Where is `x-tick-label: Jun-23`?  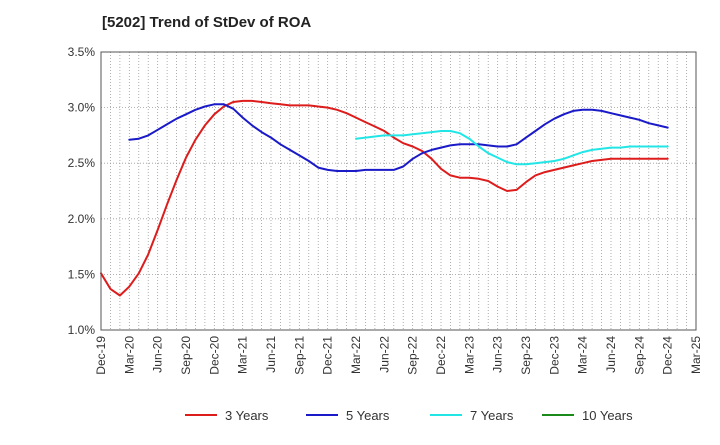 x-tick-label: Jun-23 is located at coordinates (498, 354).